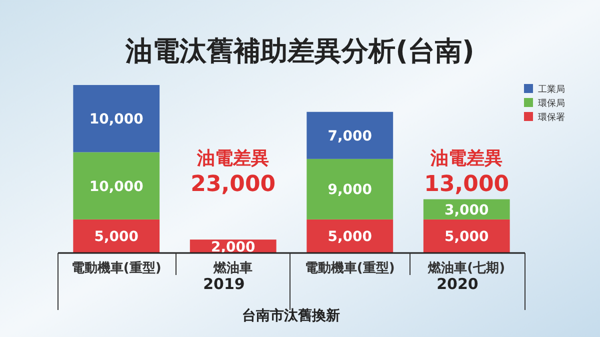 The height and width of the screenshot is (337, 600). I want to click on text: 2020, so click(457, 284).